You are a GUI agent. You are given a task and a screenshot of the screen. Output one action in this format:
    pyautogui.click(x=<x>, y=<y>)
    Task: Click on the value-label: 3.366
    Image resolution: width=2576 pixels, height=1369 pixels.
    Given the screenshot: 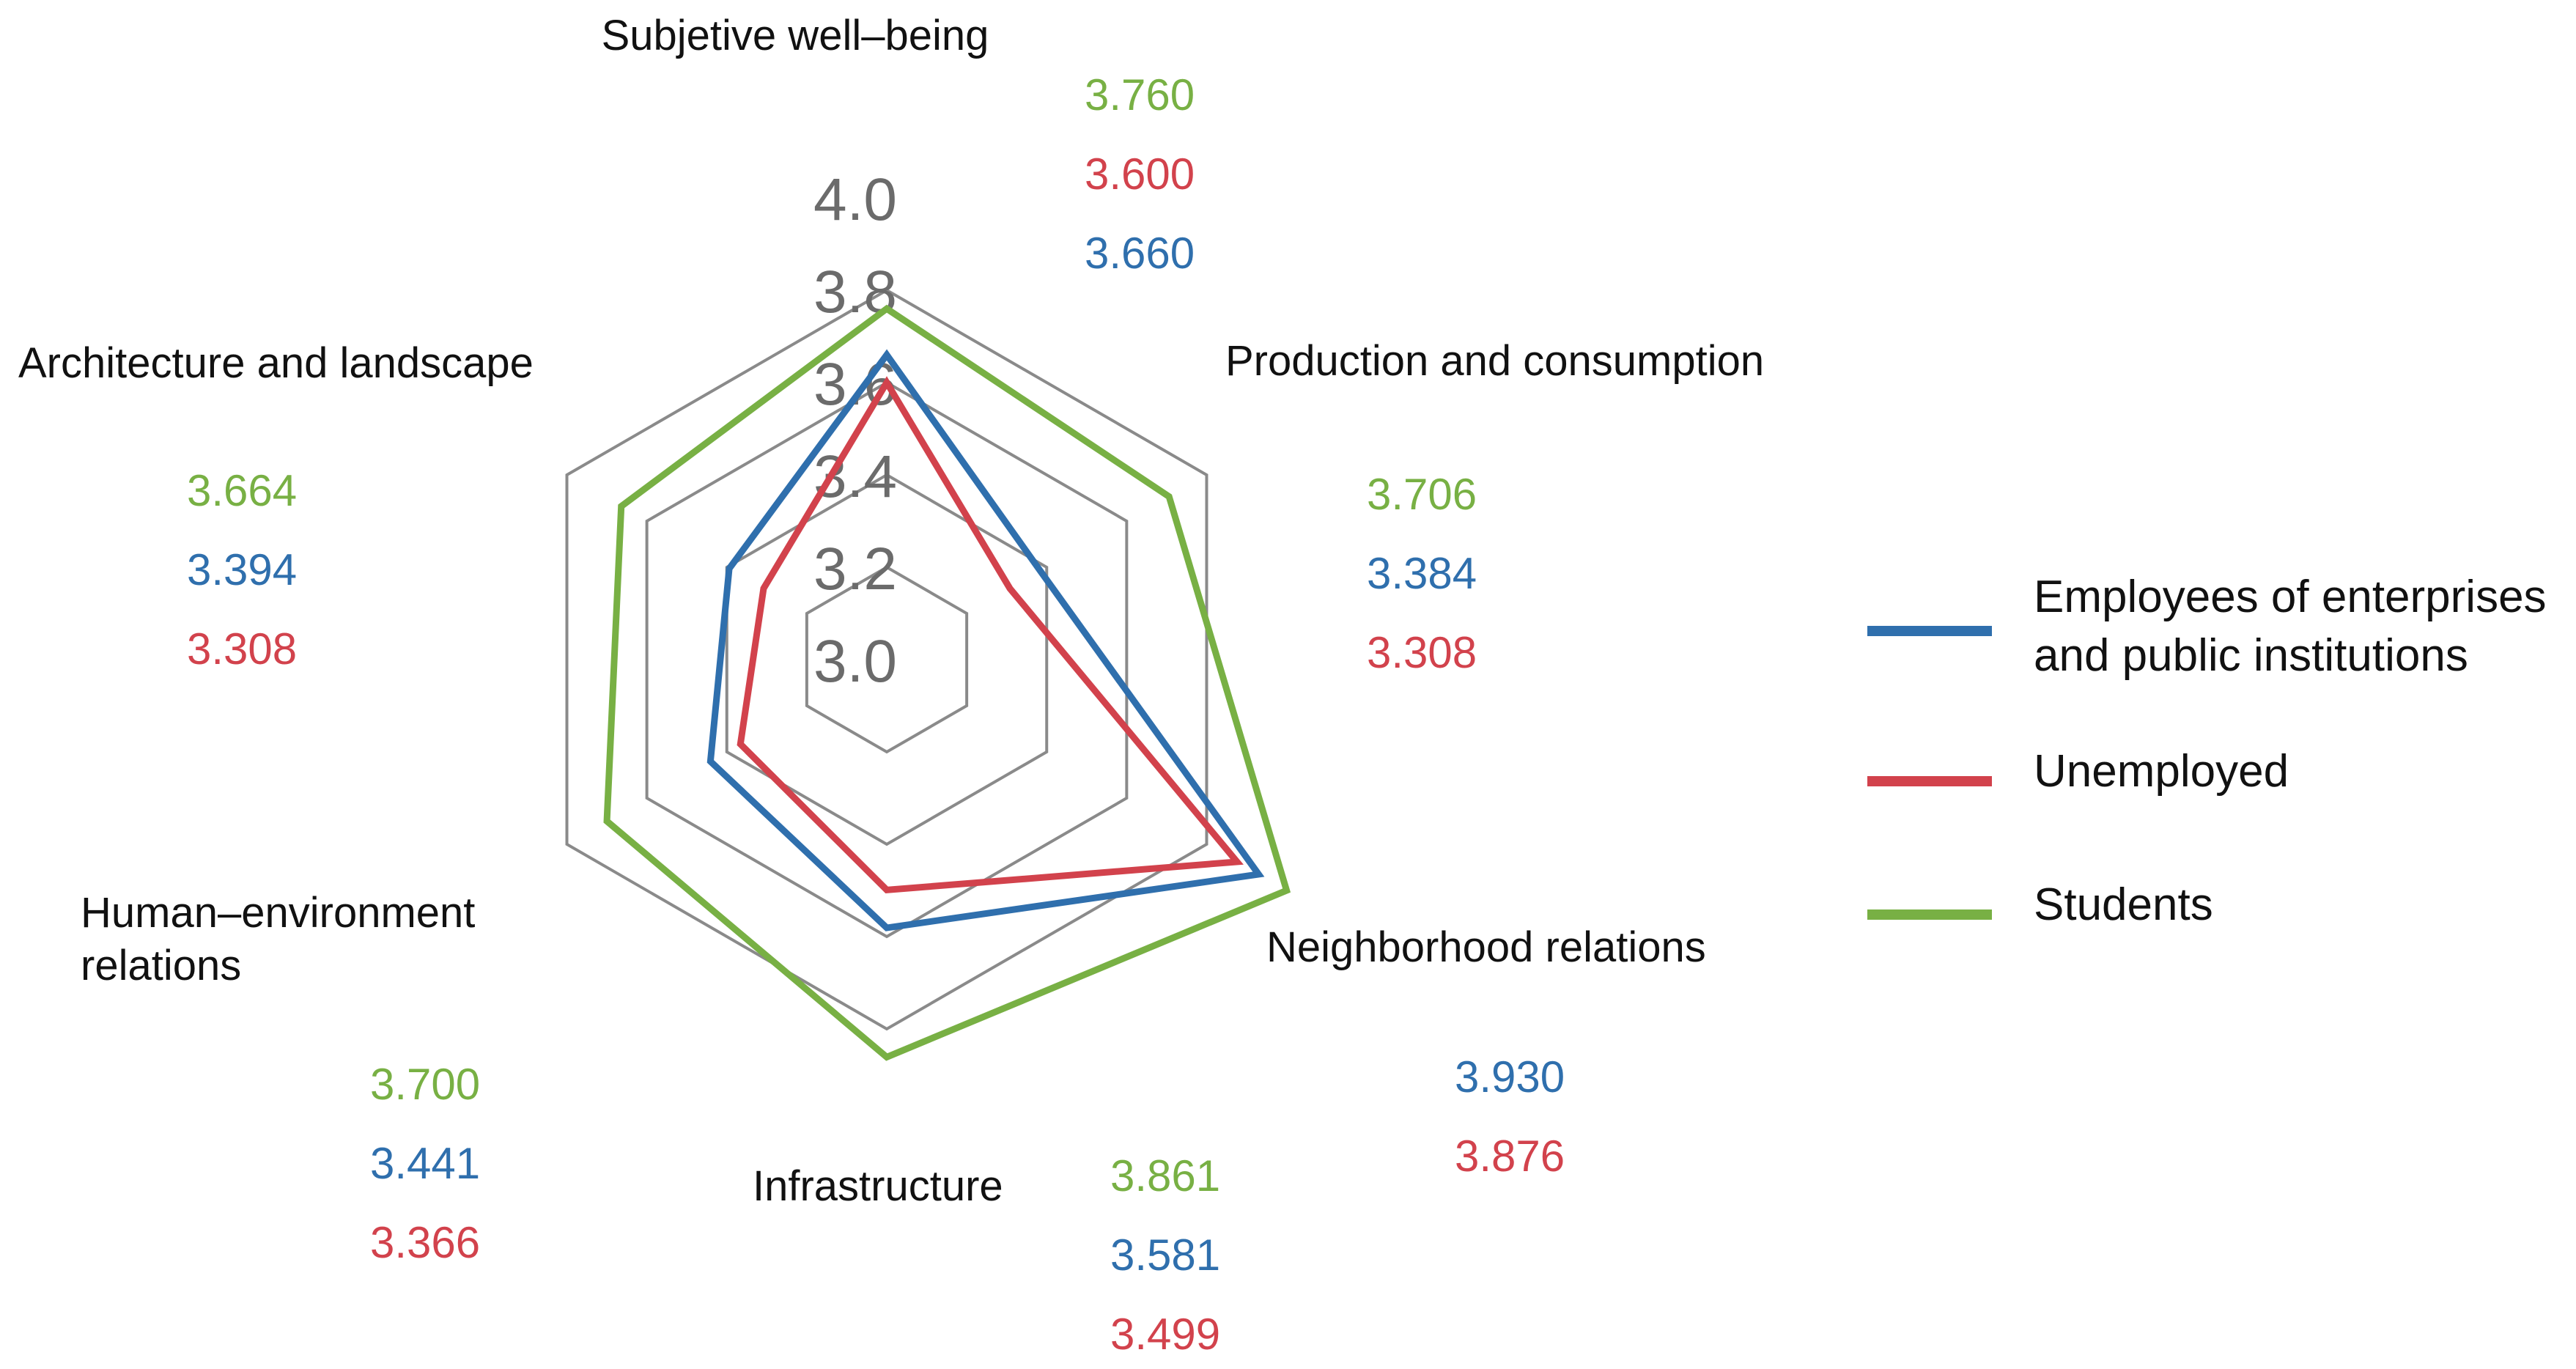 What is the action you would take?
    pyautogui.click(x=425, y=1242)
    